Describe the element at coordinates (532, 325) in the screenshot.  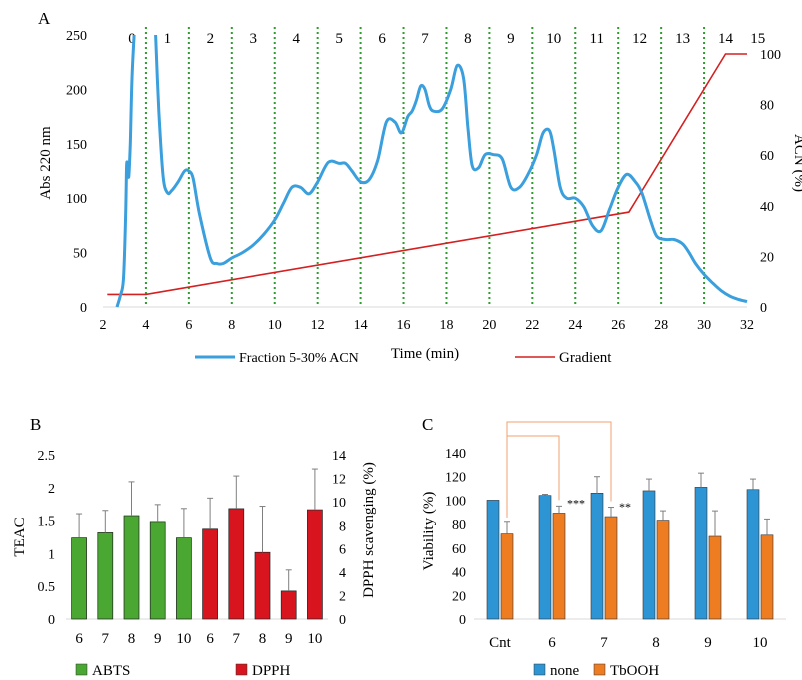
I see `x-tick-label: 22` at that location.